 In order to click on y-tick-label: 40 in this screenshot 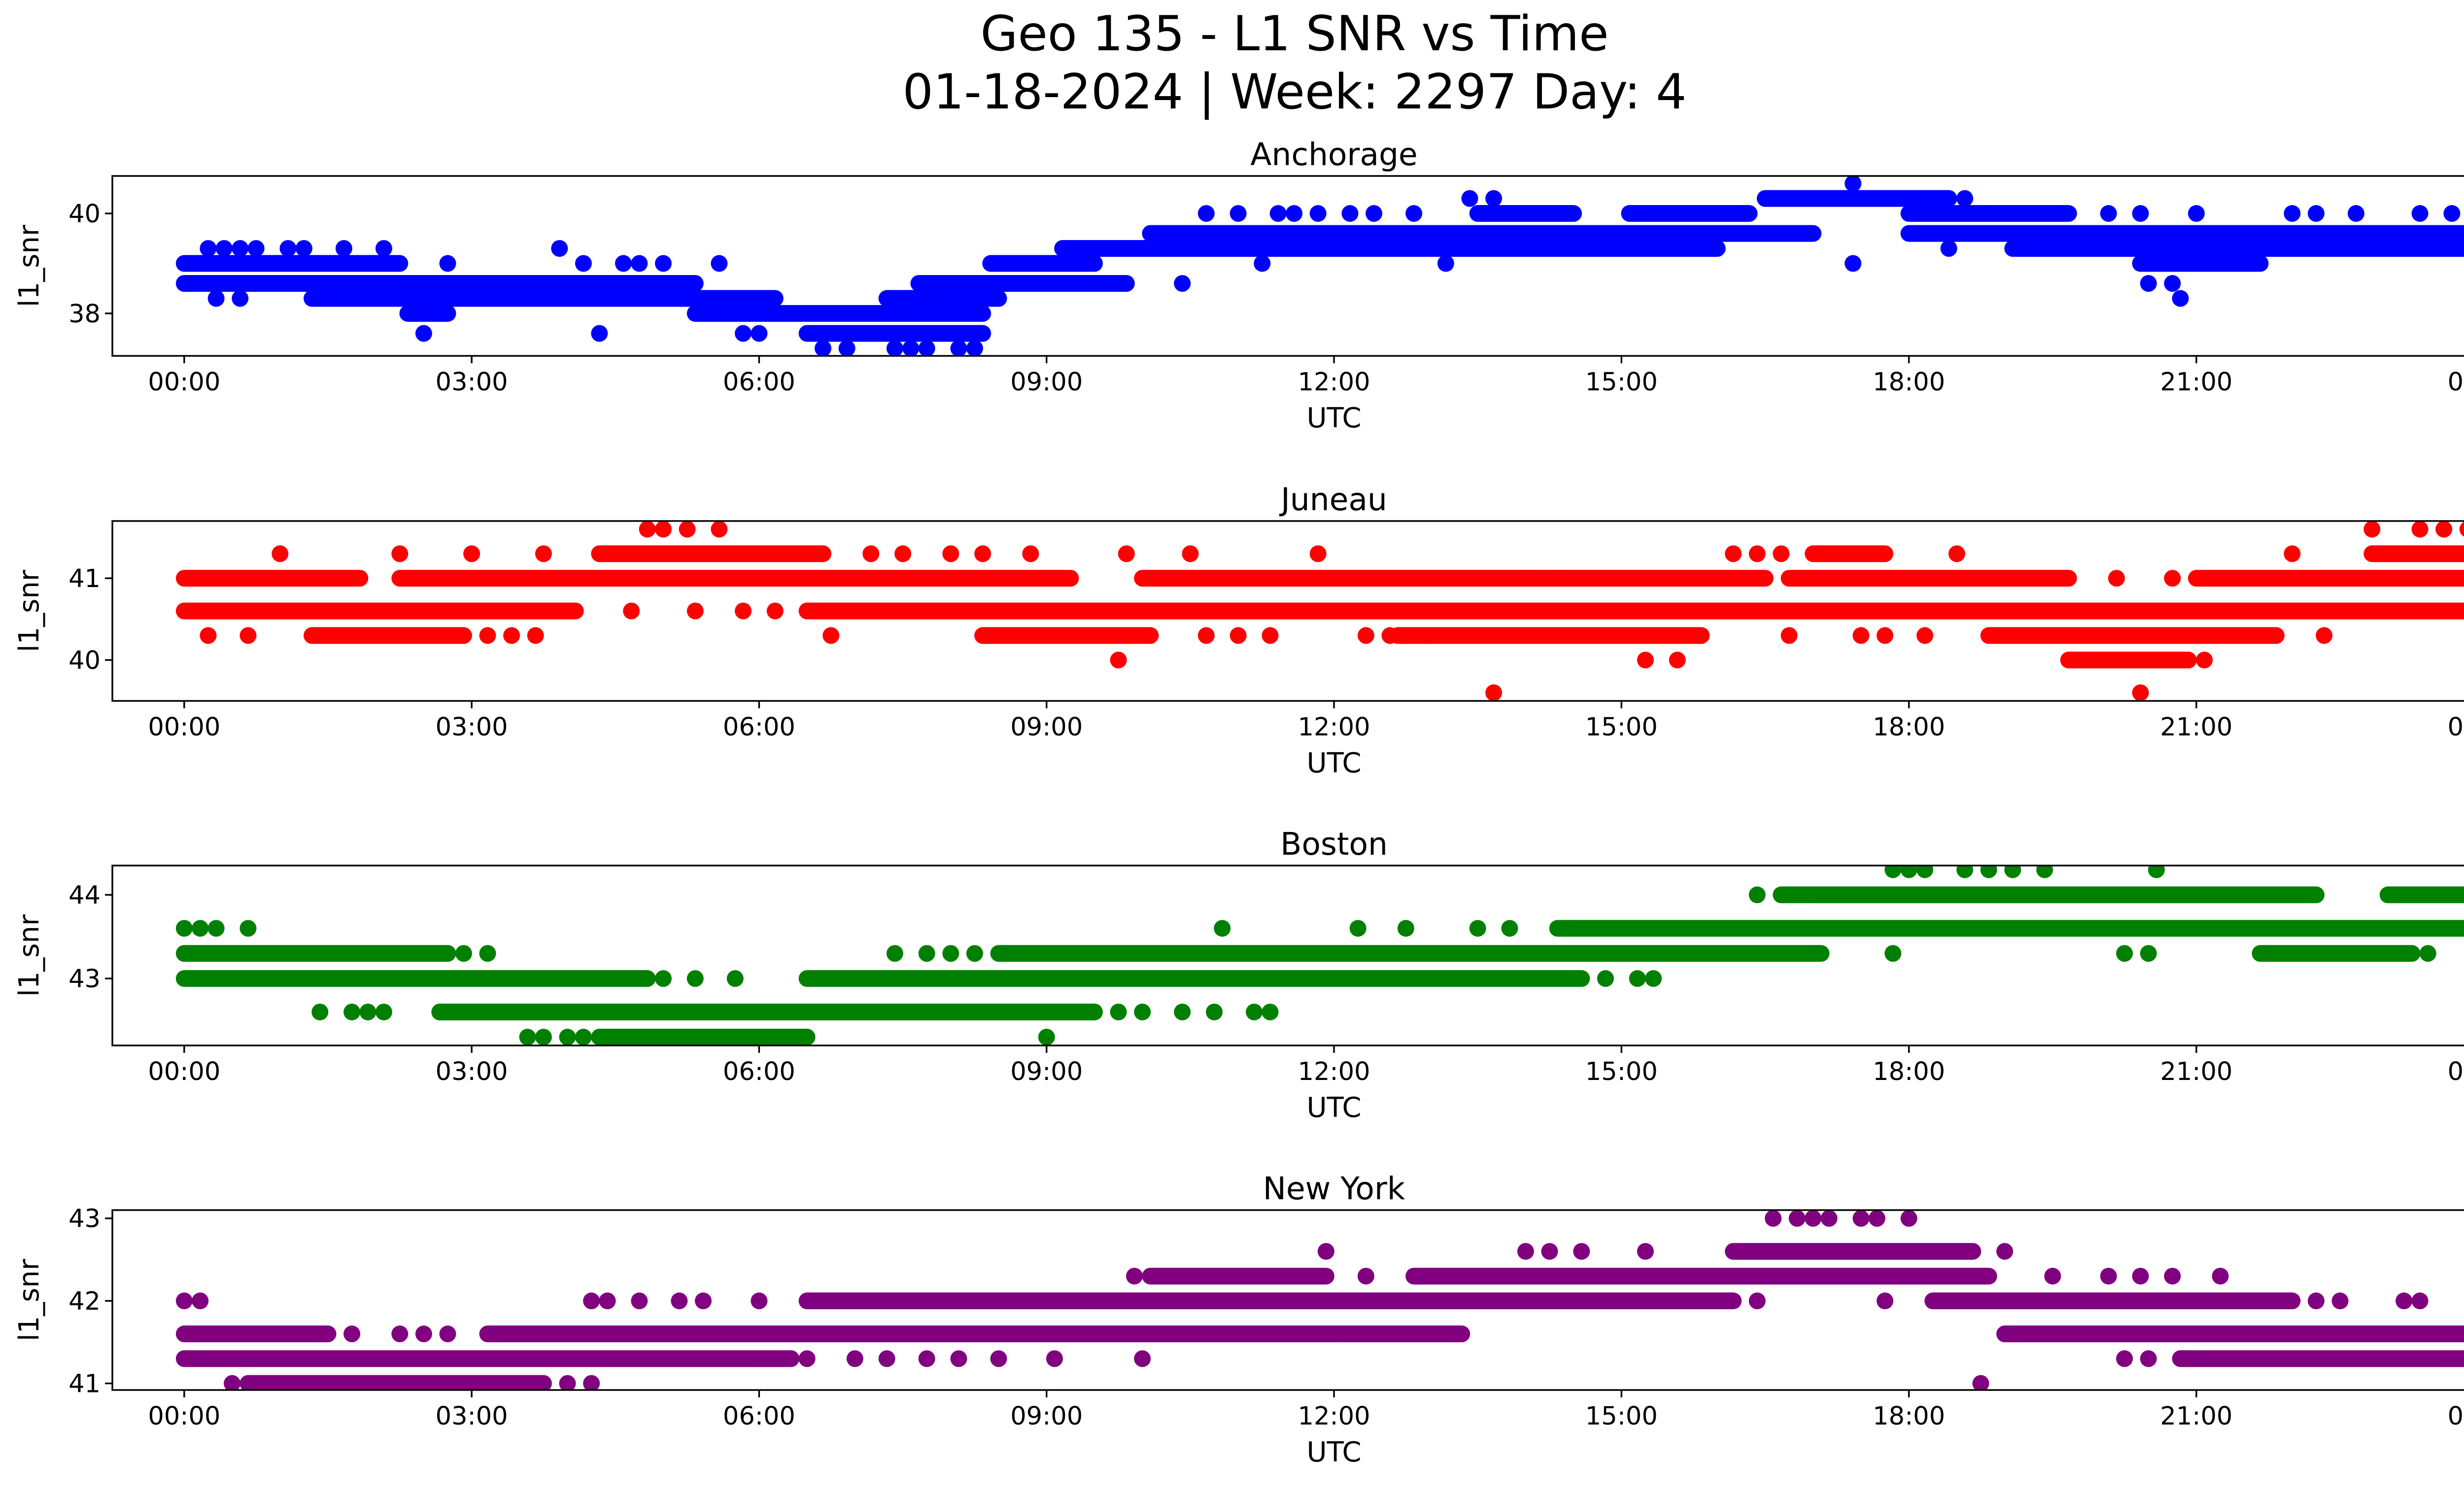, I will do `click(84, 660)`.